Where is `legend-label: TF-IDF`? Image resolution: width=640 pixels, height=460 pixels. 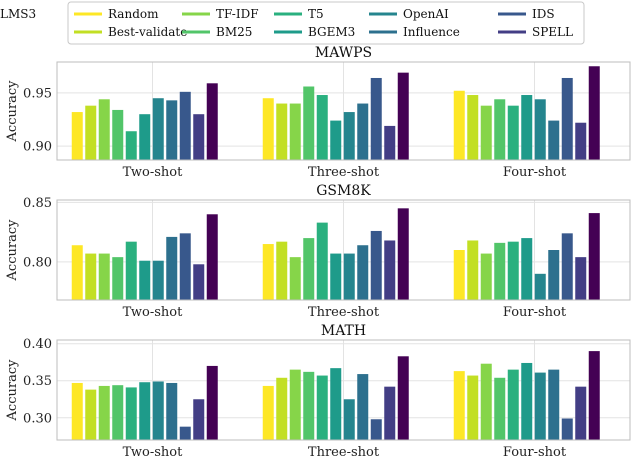 legend-label: TF-IDF is located at coordinates (237, 14).